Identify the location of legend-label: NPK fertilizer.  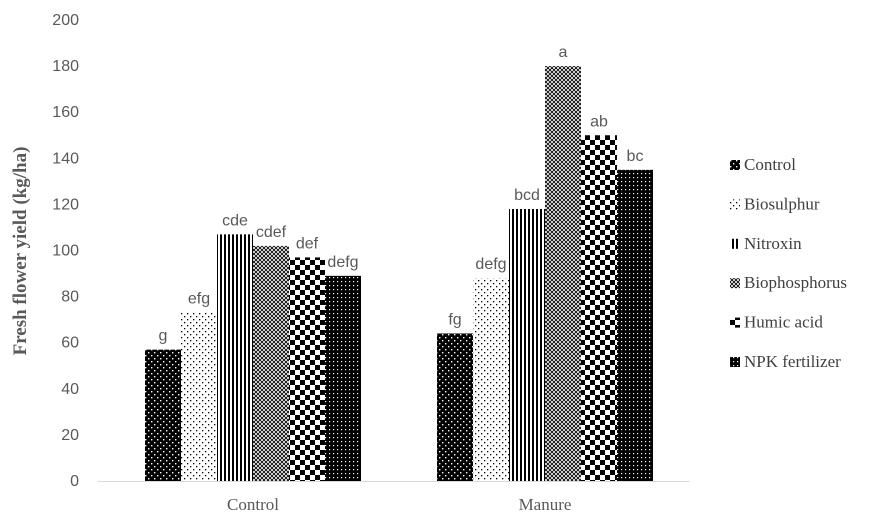
(792, 361).